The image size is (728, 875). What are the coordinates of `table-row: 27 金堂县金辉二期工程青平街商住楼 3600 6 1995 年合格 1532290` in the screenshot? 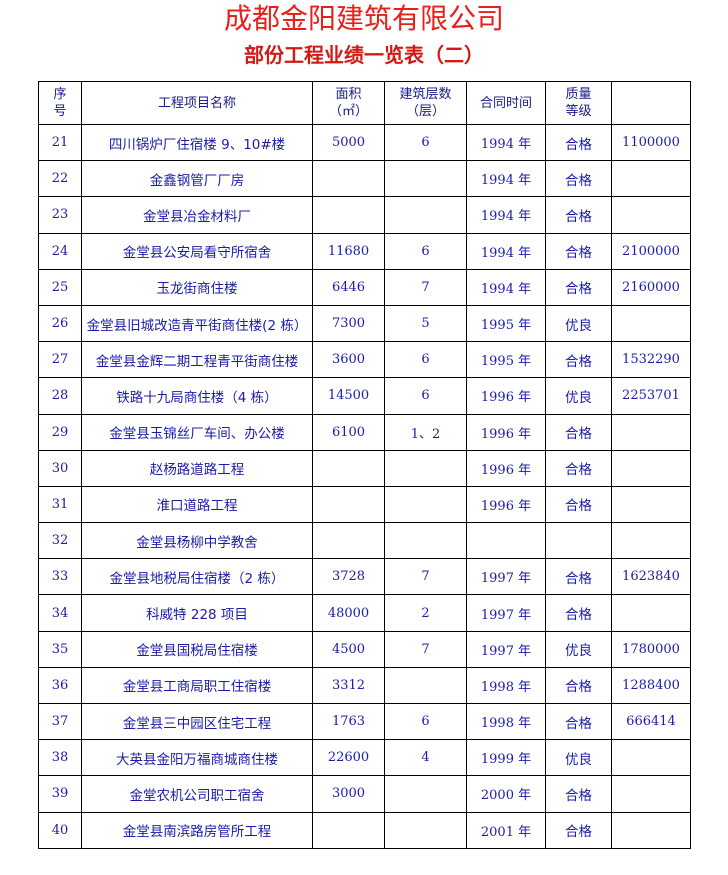 It's located at (364, 360).